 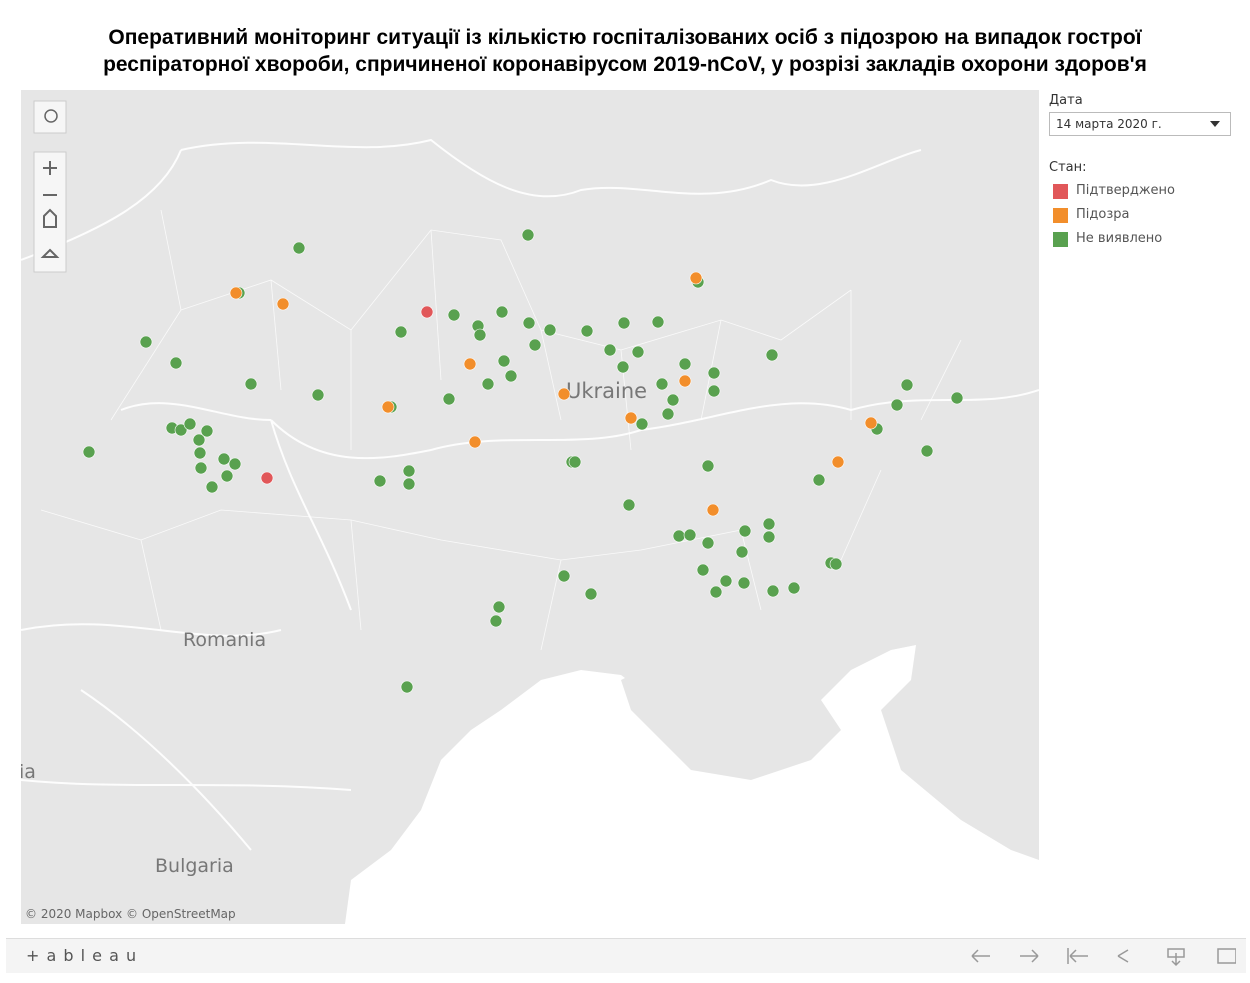 What do you see at coordinates (1226, 956) in the screenshot?
I see `fullscreen` at bounding box center [1226, 956].